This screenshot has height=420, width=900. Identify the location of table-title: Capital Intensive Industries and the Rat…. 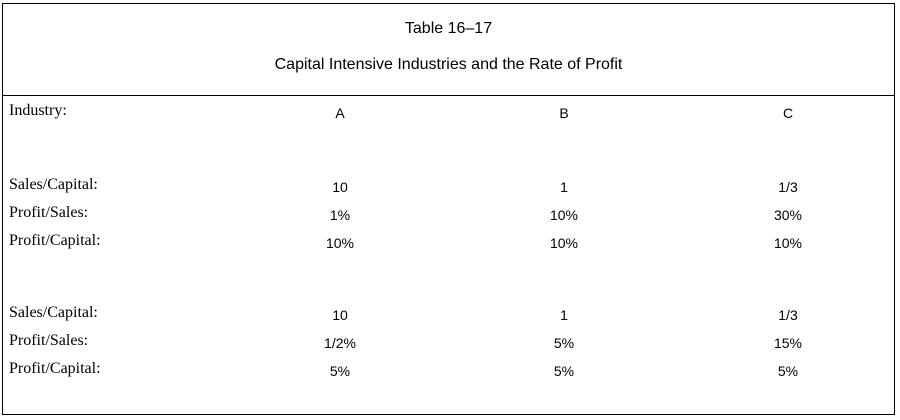
(448, 64).